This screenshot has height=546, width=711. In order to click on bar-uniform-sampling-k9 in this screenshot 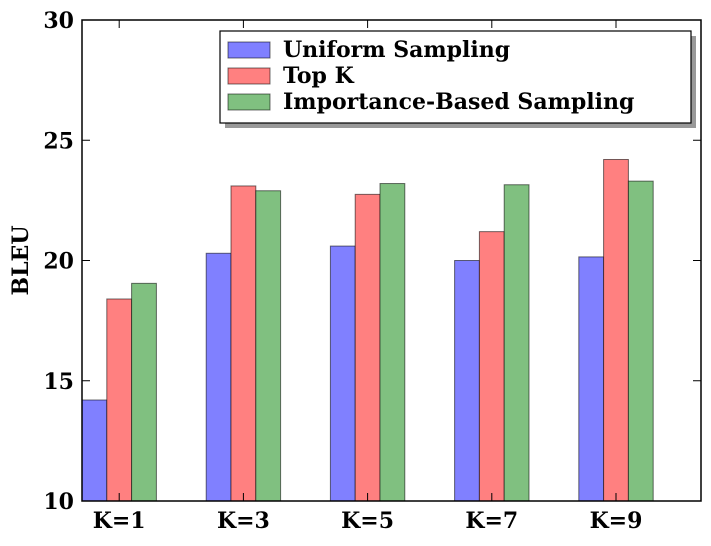, I will do `click(591, 379)`.